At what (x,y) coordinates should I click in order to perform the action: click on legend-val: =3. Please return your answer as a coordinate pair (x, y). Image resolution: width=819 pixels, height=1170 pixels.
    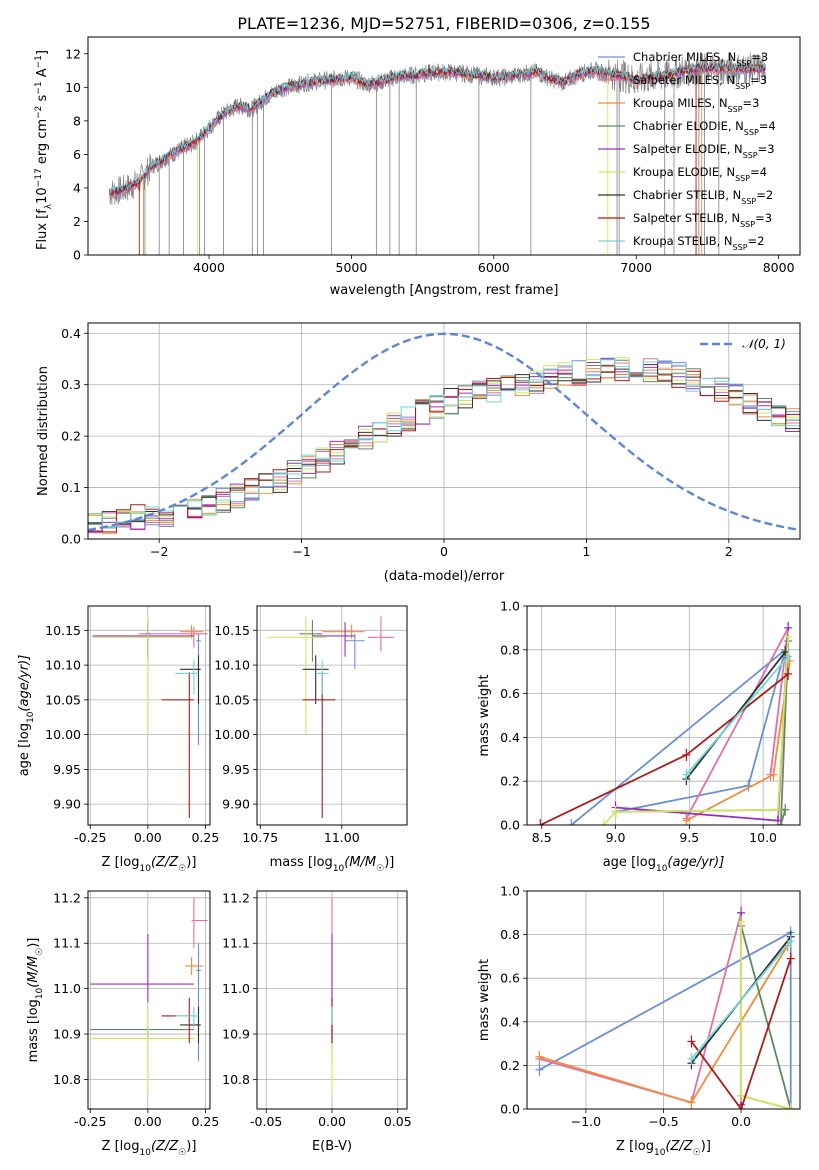
    Looking at the image, I should click on (759, 57).